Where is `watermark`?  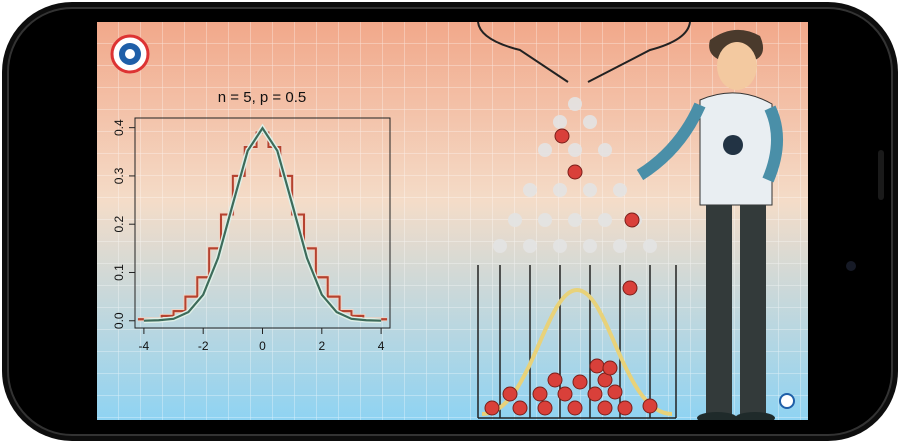
watermark is located at coordinates (787, 401).